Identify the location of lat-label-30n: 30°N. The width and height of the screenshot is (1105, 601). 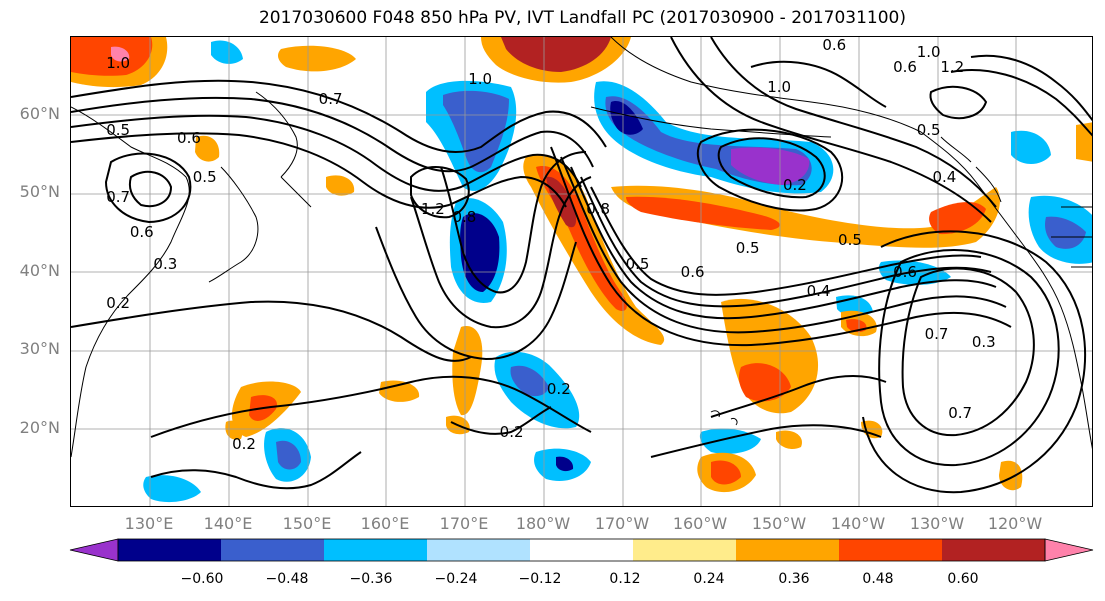
(39, 348).